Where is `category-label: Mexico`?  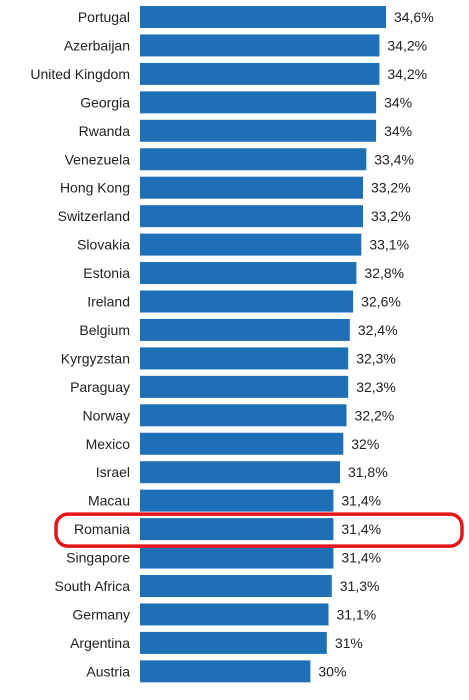
category-label: Mexico is located at coordinates (108, 444).